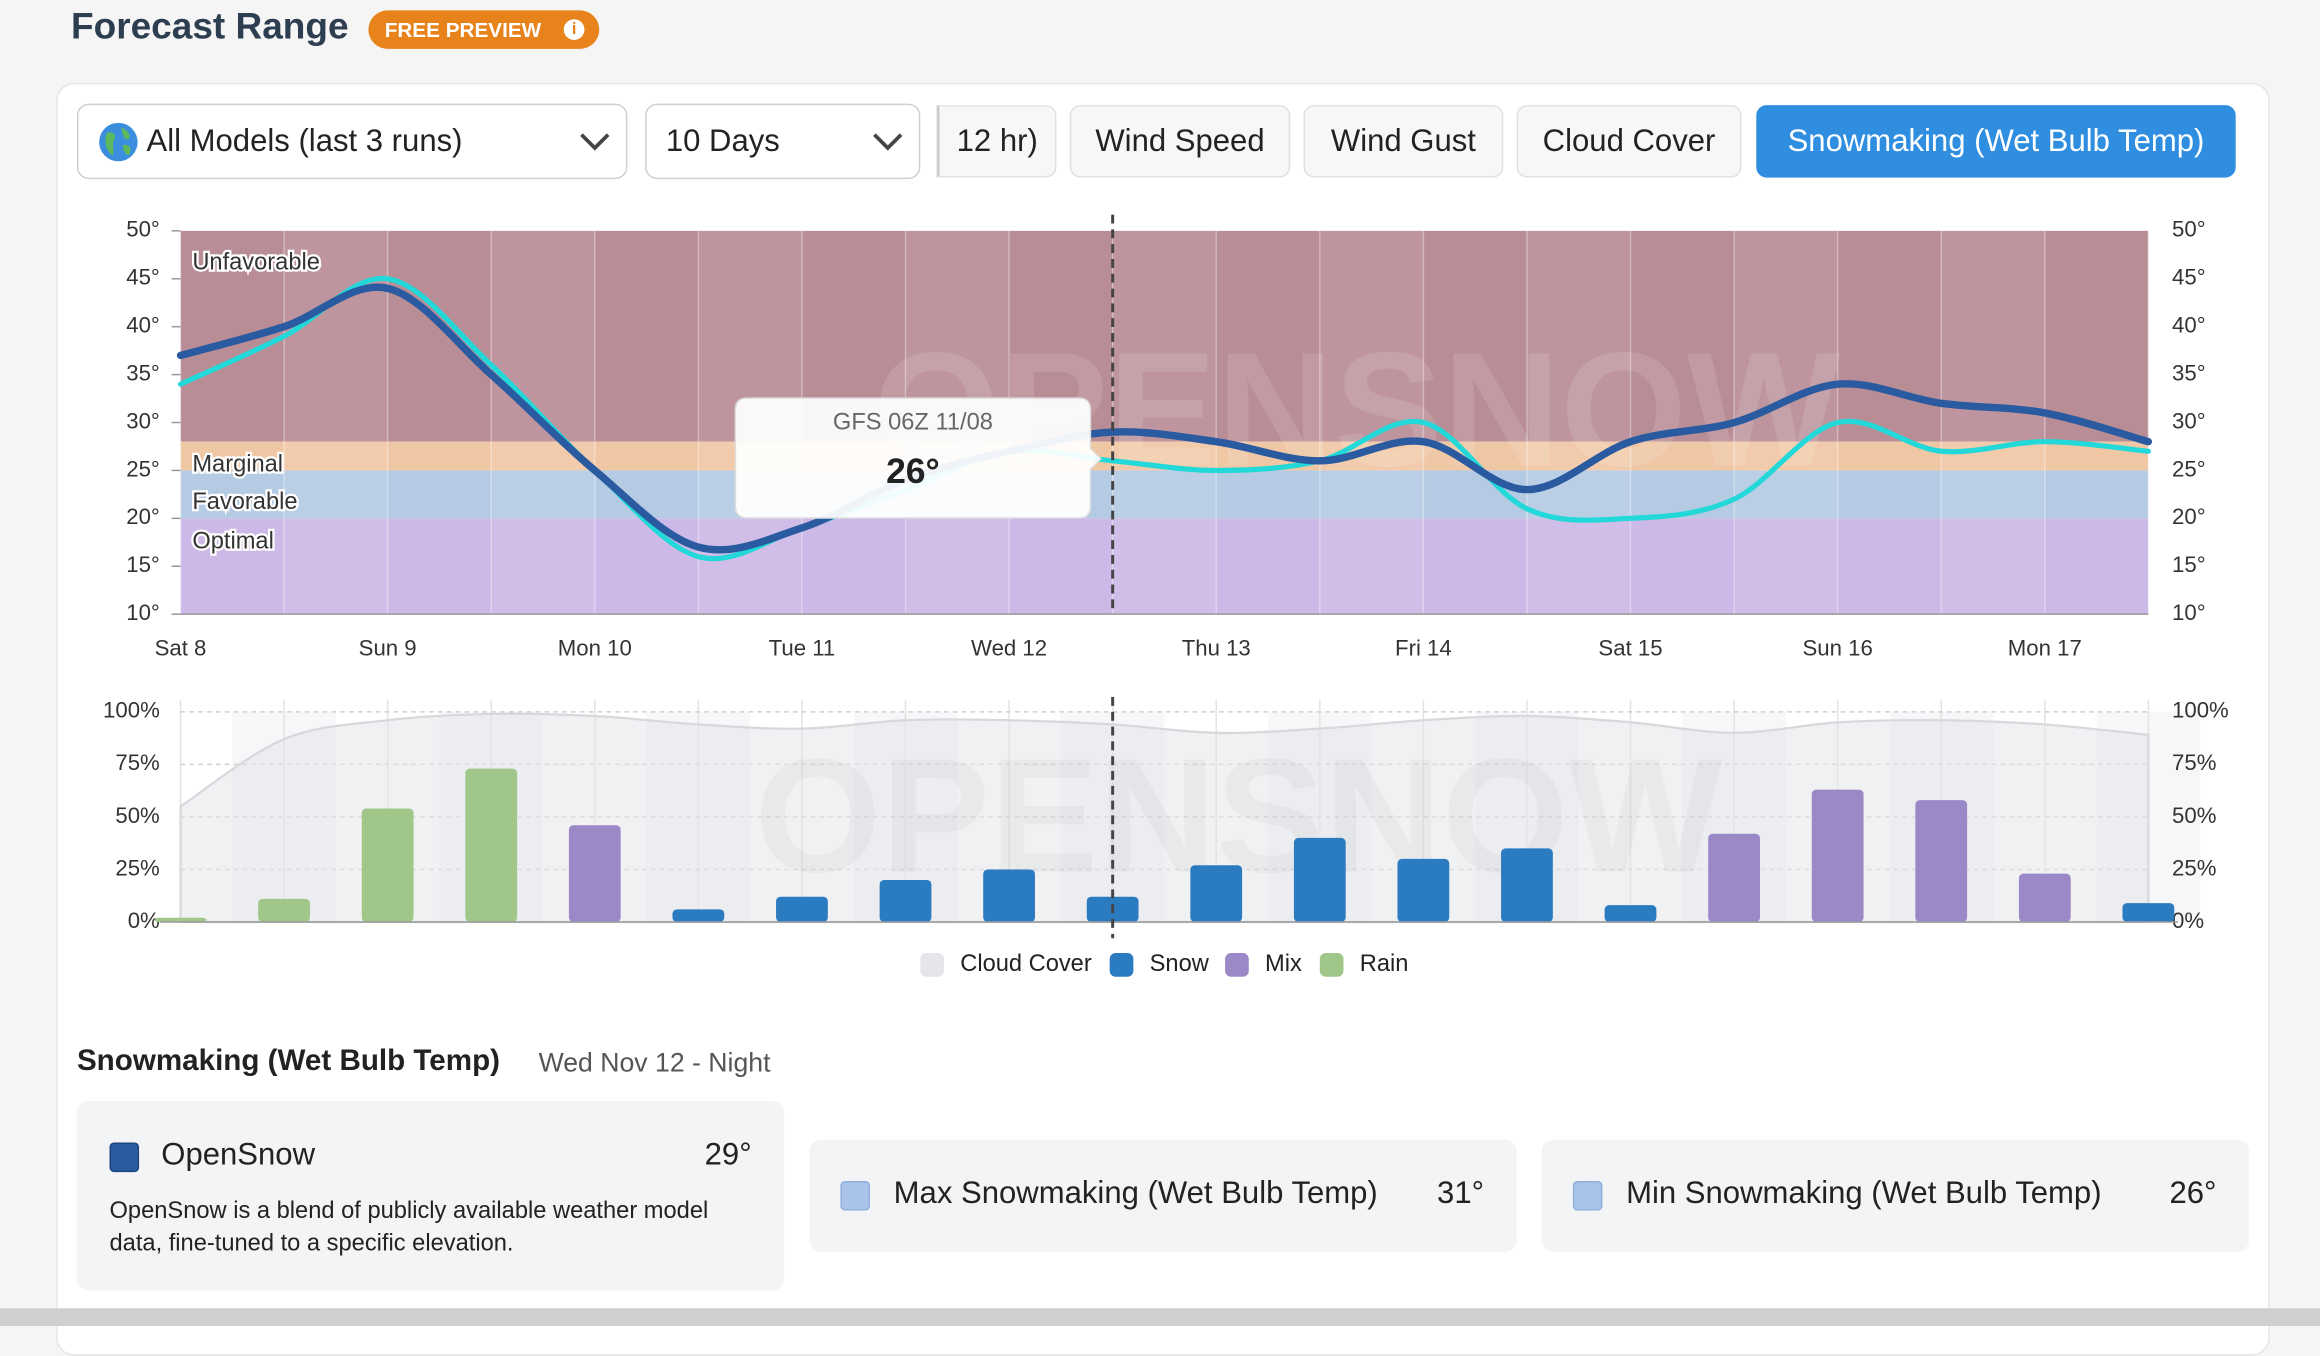  I want to click on tab: Wind Speed, so click(1180, 141).